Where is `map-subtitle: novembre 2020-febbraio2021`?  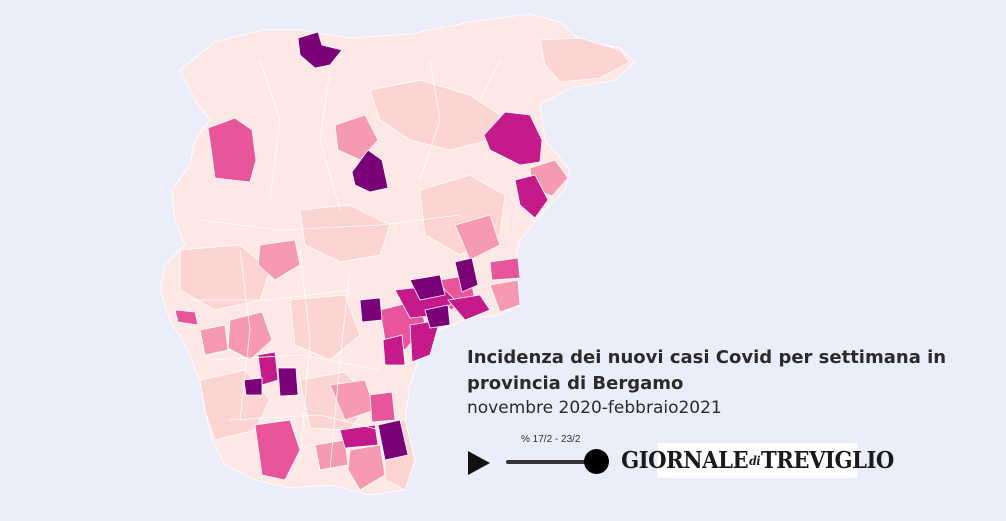 map-subtitle: novembre 2020-febbraio2021 is located at coordinates (594, 408).